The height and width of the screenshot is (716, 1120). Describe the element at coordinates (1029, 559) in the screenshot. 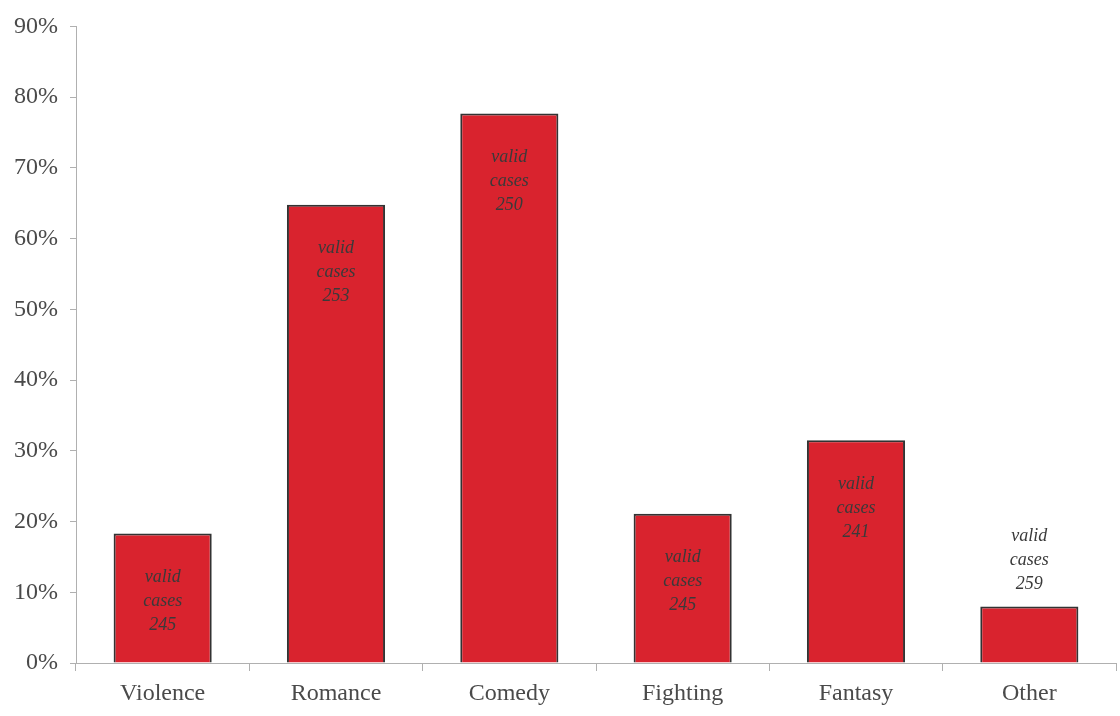

I see `annotation: valid cases 259` at that location.